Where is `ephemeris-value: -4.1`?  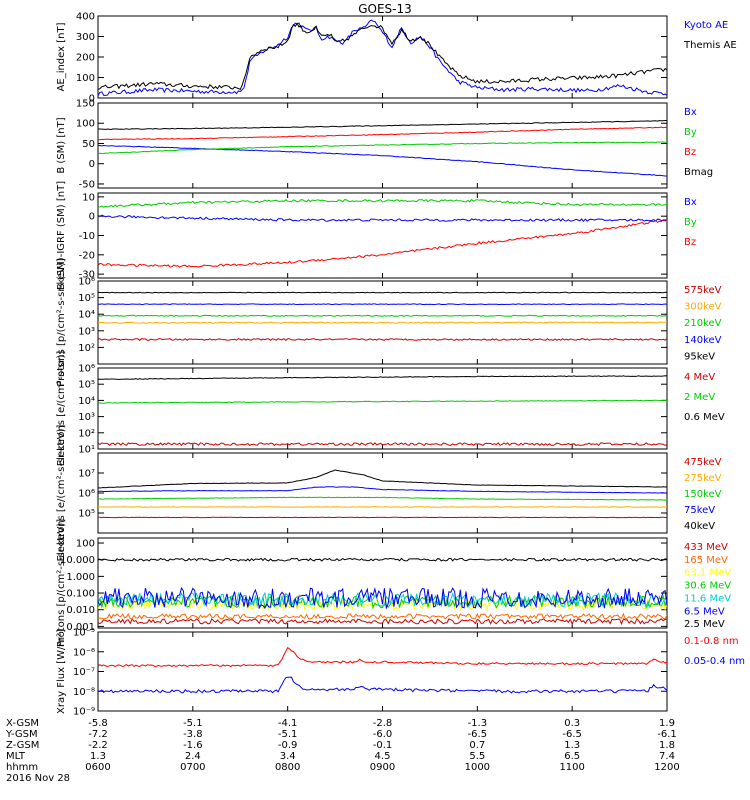 ephemeris-value: -4.1 is located at coordinates (288, 723).